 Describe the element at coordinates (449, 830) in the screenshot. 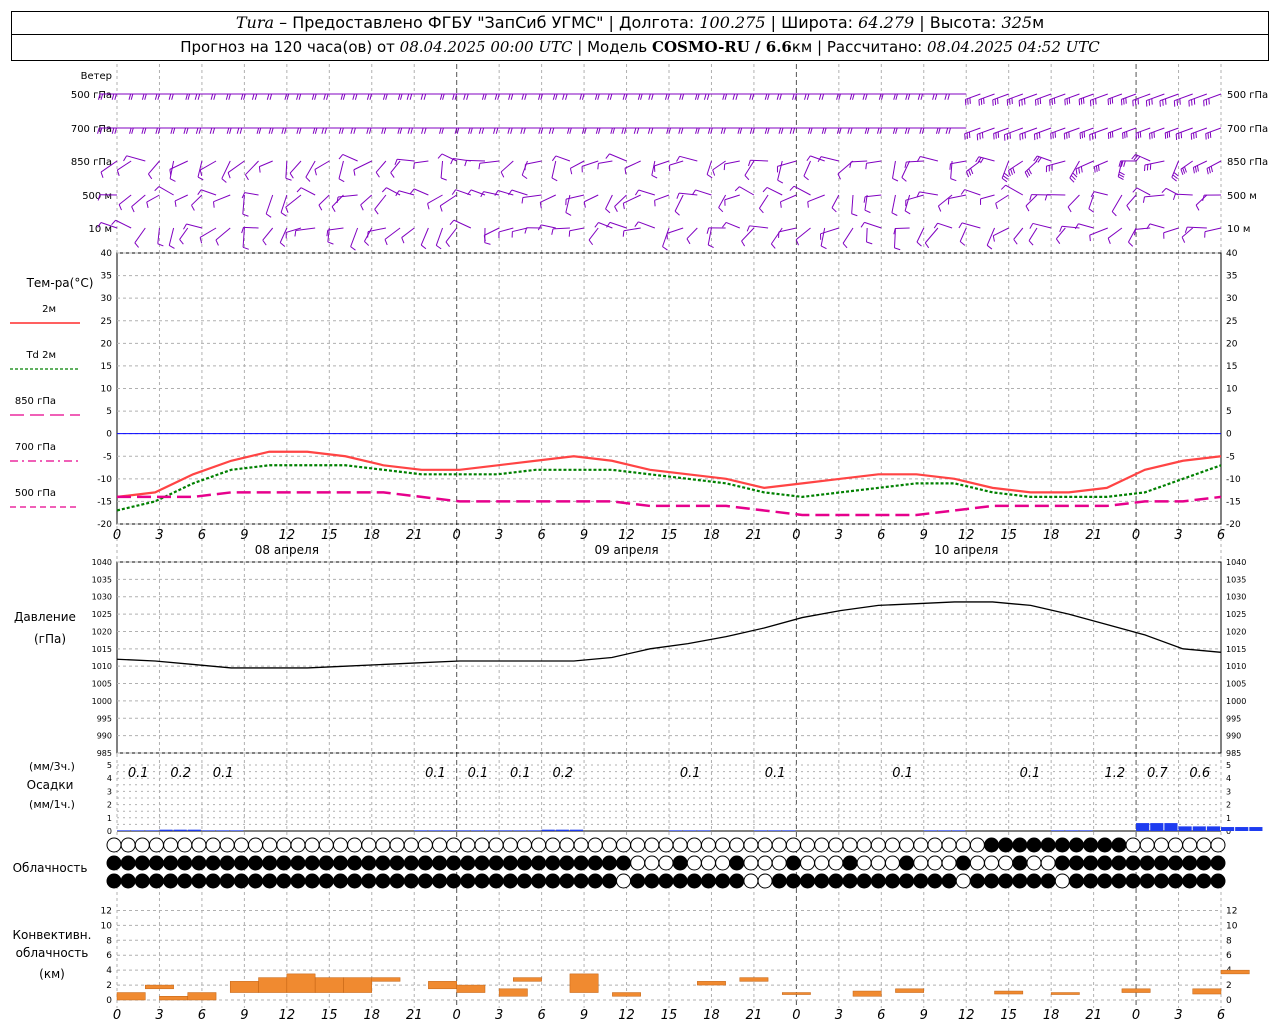

I see `precip-bar` at that location.